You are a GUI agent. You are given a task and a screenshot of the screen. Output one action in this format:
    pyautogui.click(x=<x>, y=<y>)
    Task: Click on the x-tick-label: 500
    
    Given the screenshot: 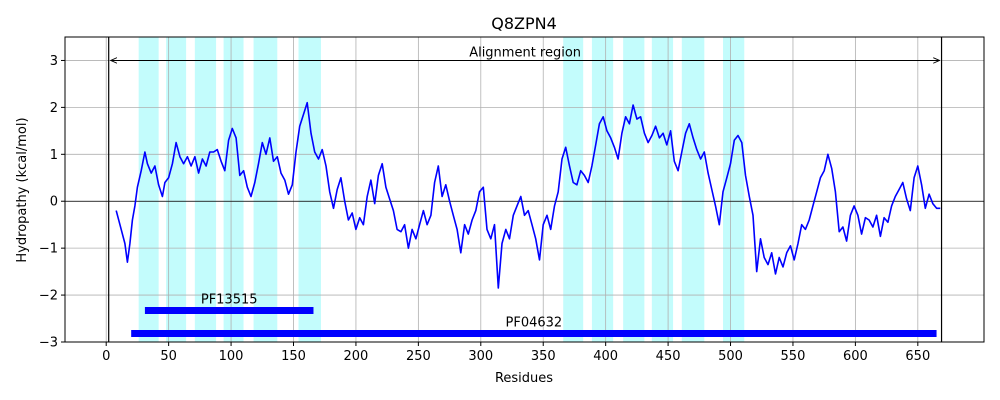 What is the action you would take?
    pyautogui.click(x=730, y=356)
    